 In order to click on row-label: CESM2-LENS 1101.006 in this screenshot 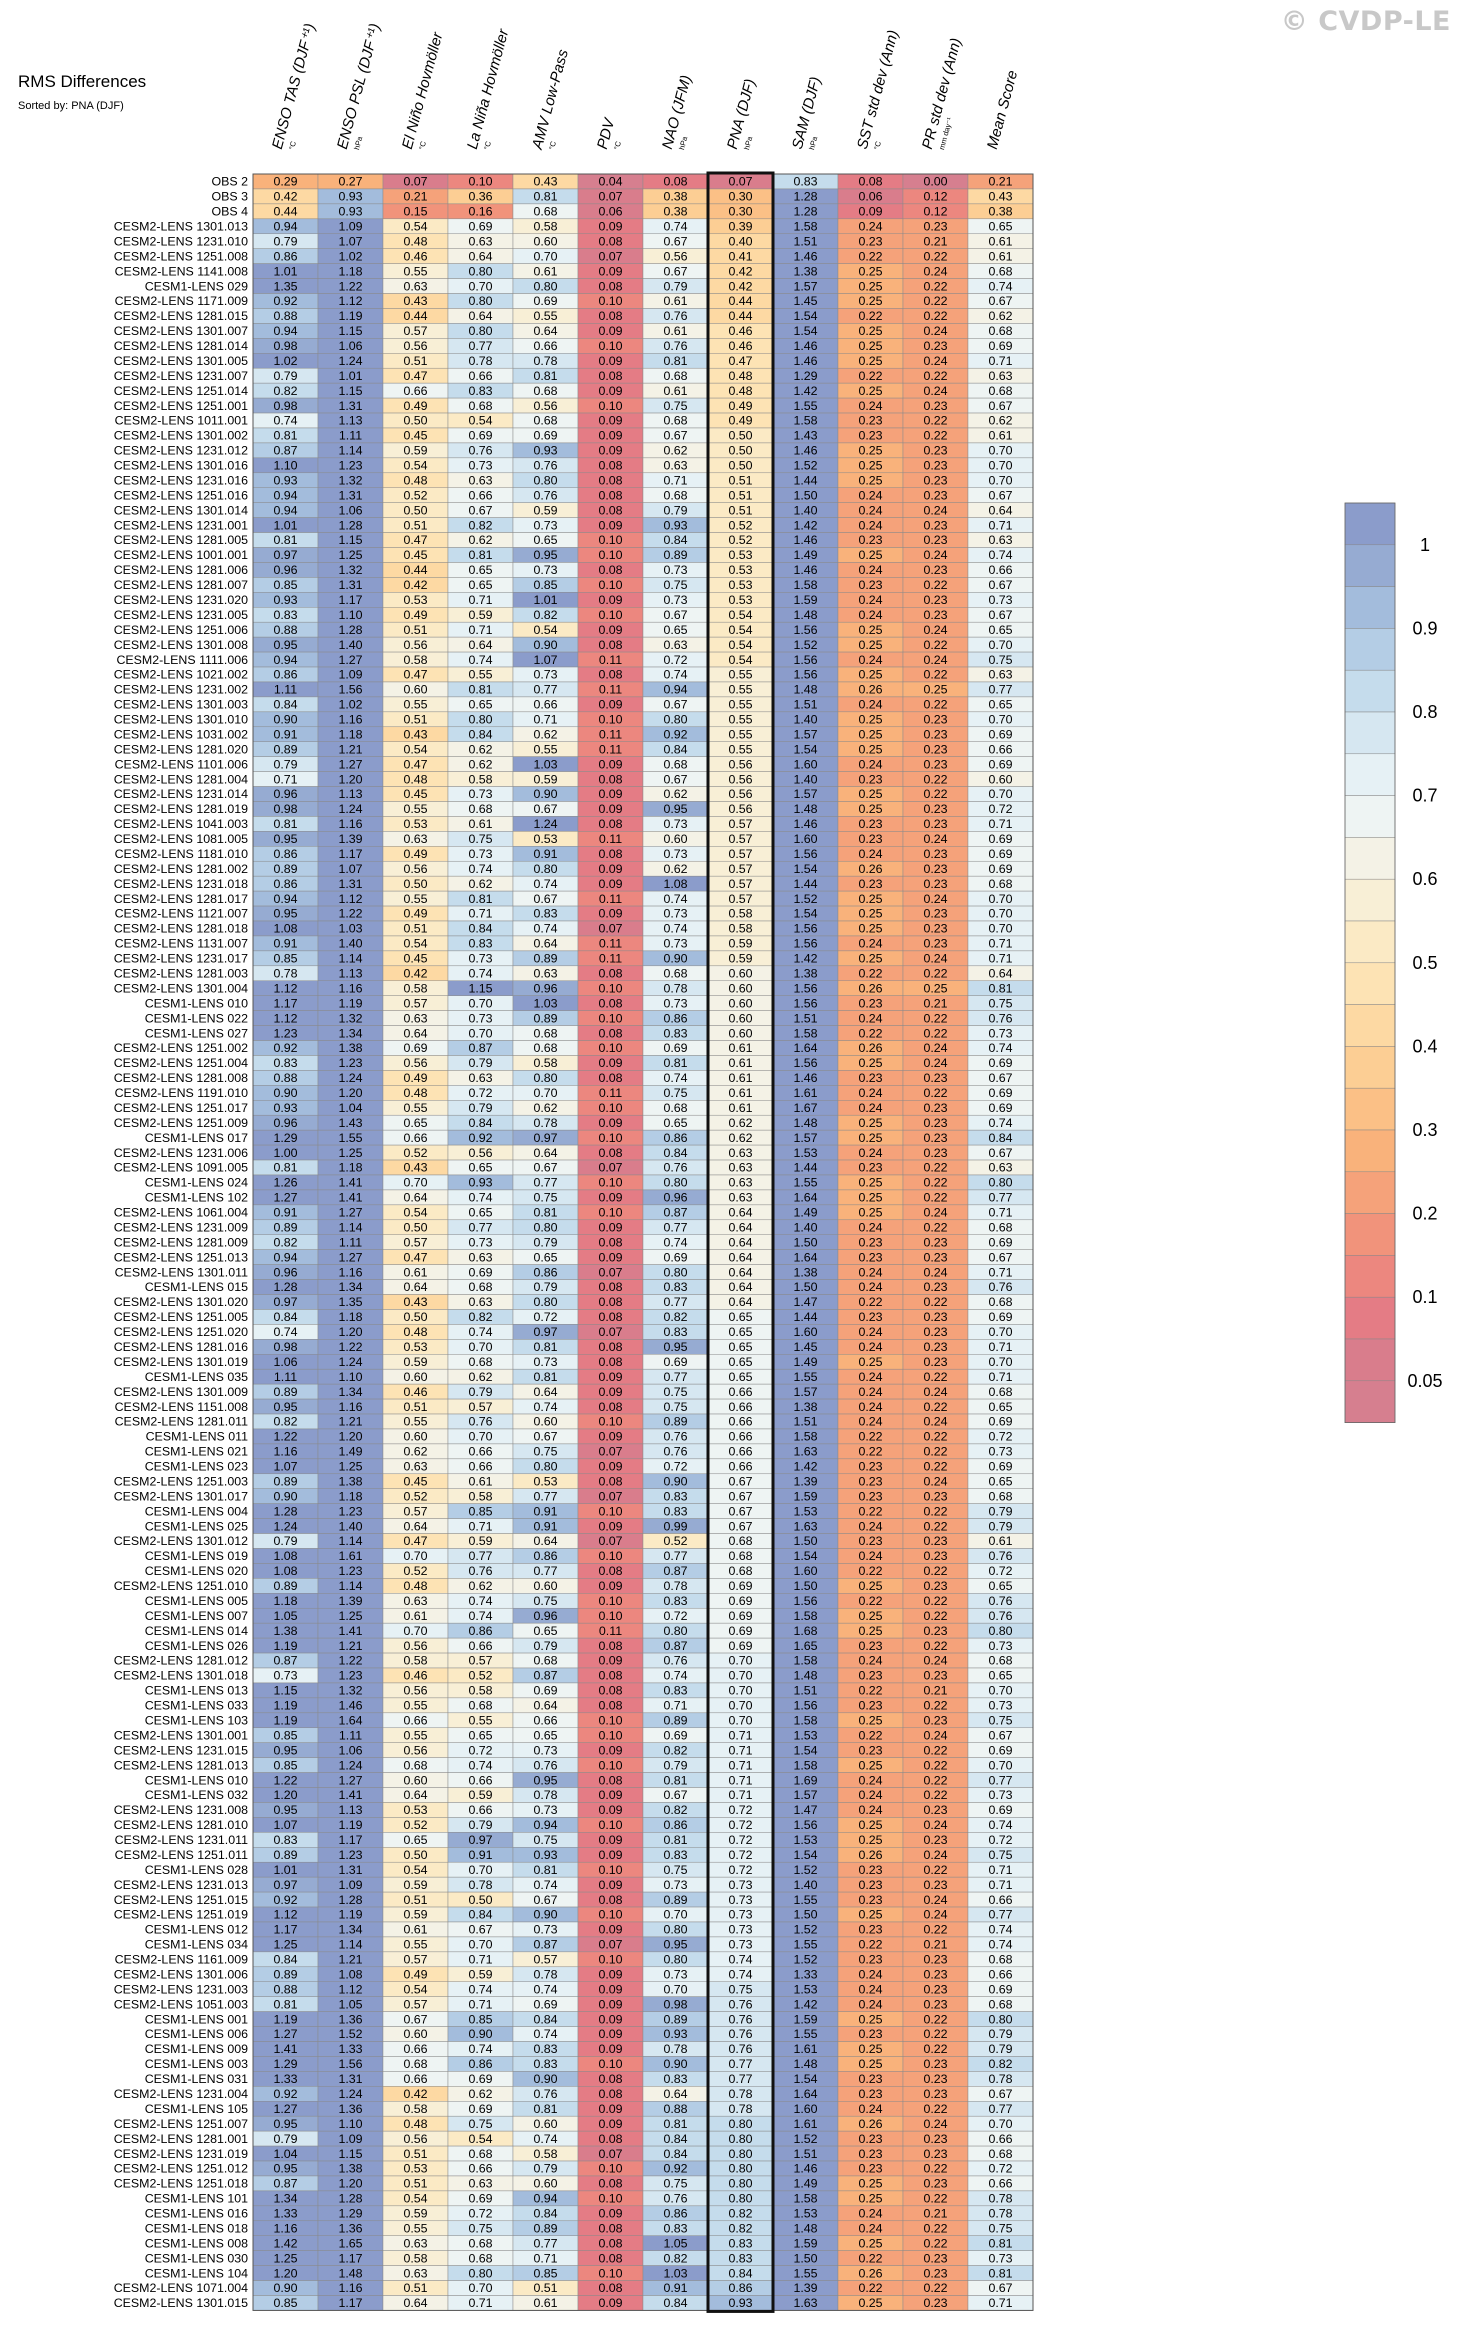, I will do `click(181, 764)`.